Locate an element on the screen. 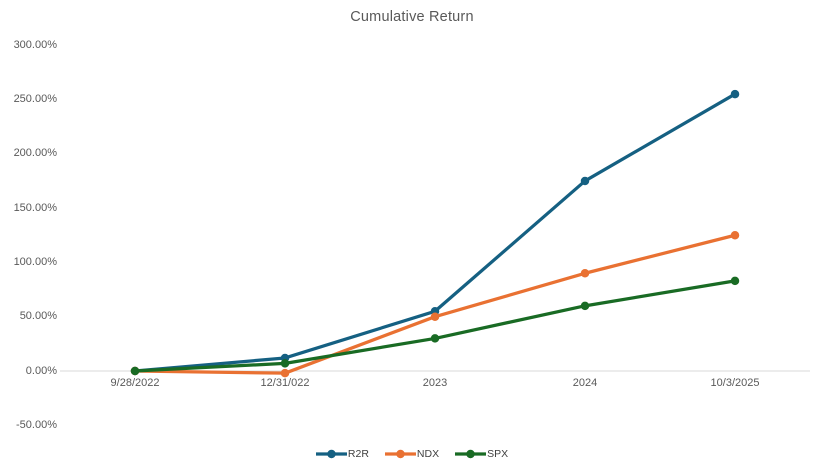 The image size is (824, 468). y-tick-label: 0.00% is located at coordinates (41, 370).